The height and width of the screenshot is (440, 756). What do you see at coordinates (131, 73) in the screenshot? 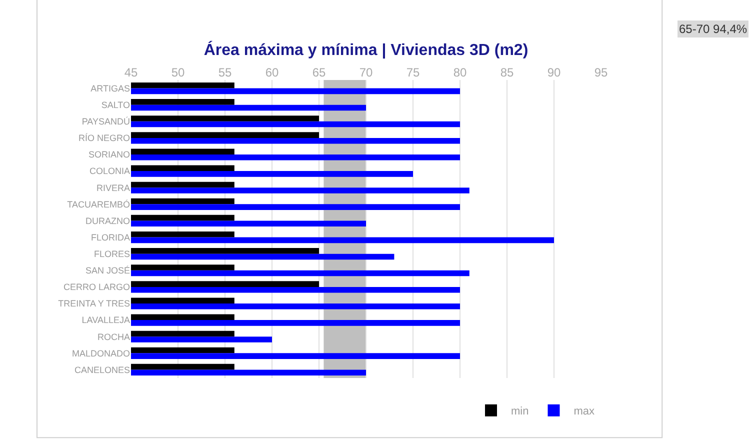
I see `x-tick-label: 45` at bounding box center [131, 73].